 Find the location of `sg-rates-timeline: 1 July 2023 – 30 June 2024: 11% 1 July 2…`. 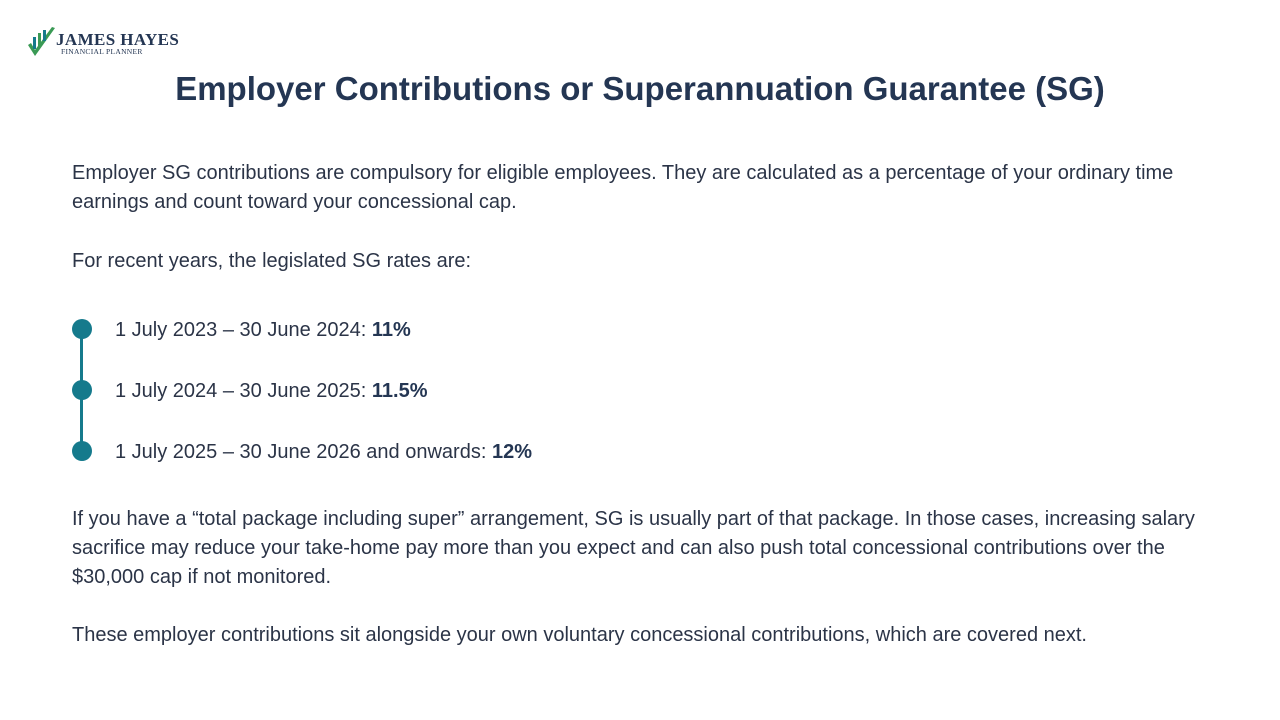

sg-rates-timeline: 1 July 2023 – 30 June 2024: 11% 1 July 2… is located at coordinates (522, 393).